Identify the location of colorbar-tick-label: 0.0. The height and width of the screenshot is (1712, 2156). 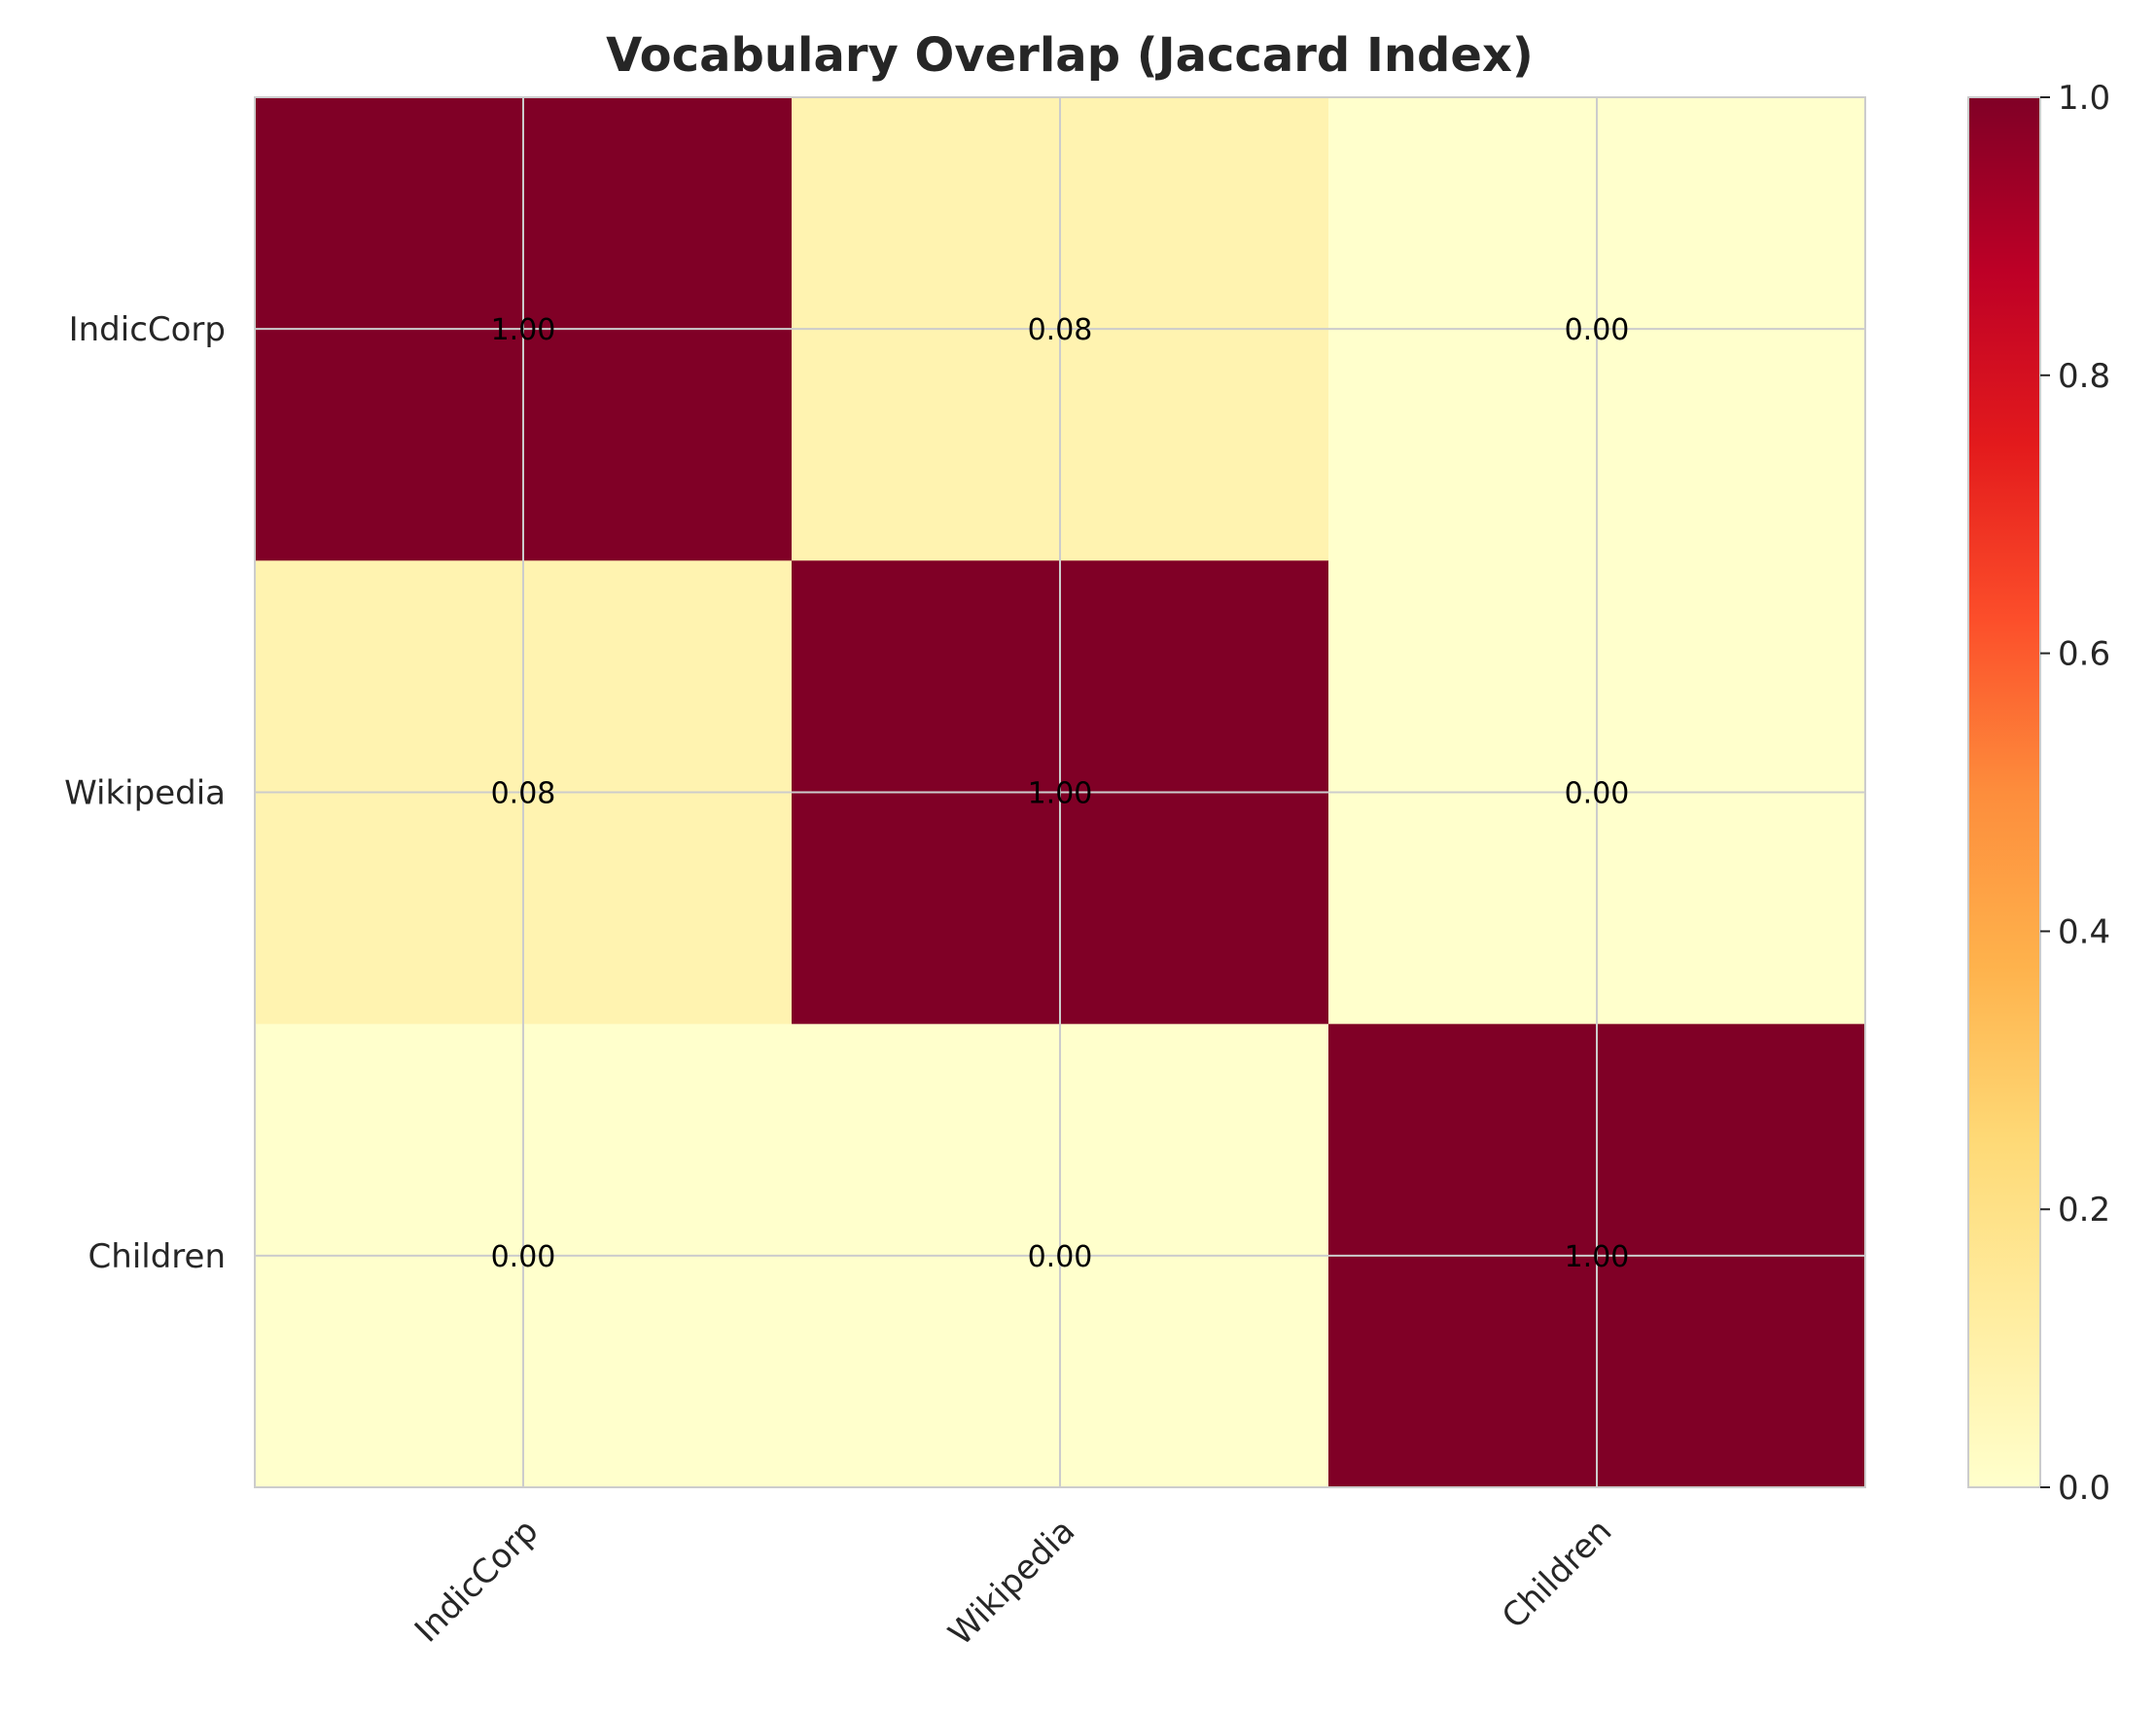
(2084, 1488).